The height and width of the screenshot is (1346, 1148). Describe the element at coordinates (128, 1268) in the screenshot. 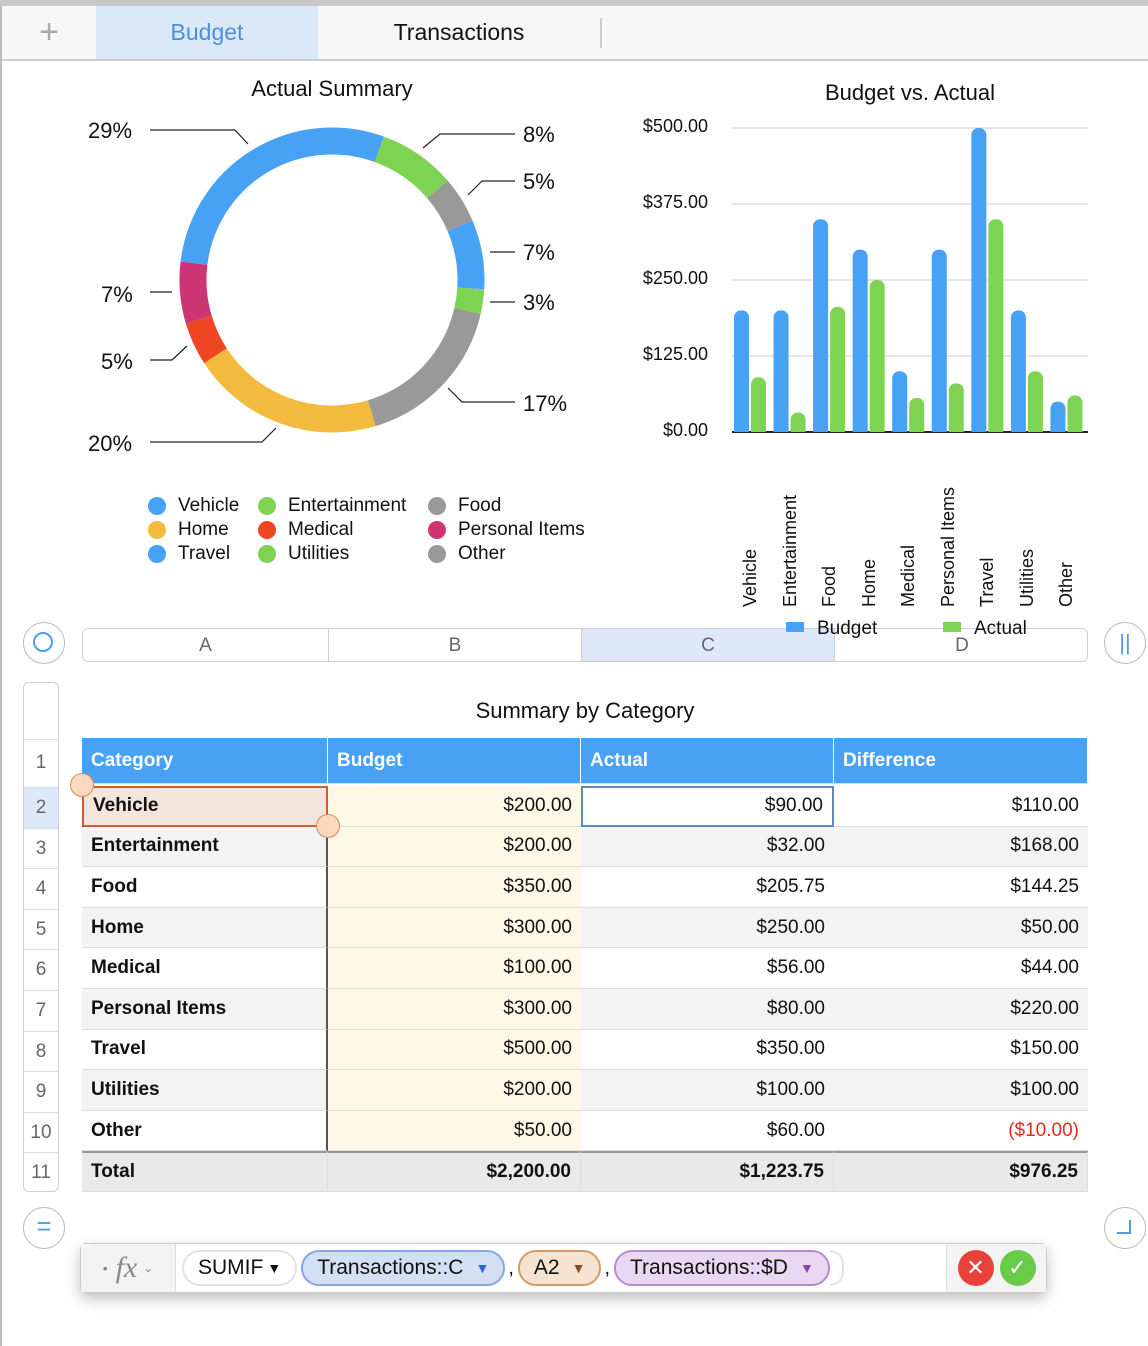

I see `formula-type-menu: • fx ⌄` at that location.